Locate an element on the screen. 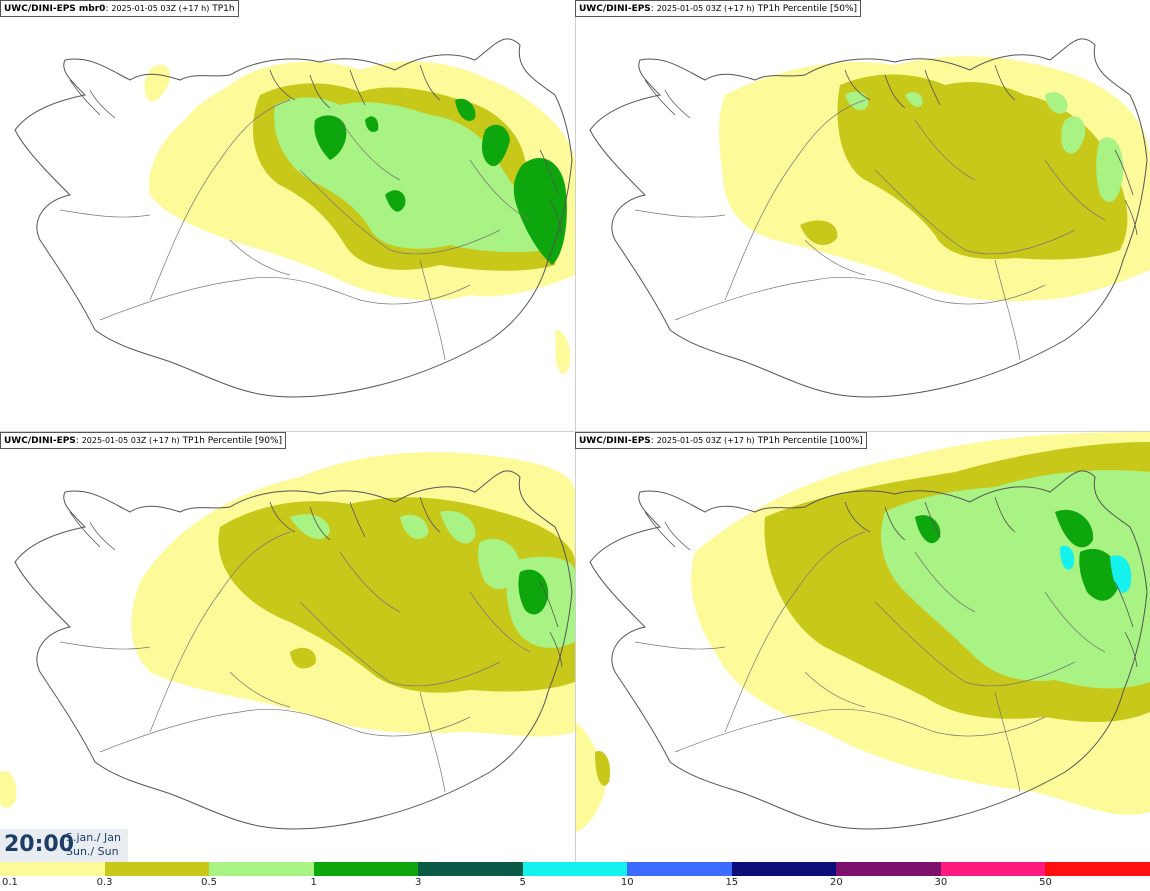  colorbar-tick-label: 15 is located at coordinates (732, 882).